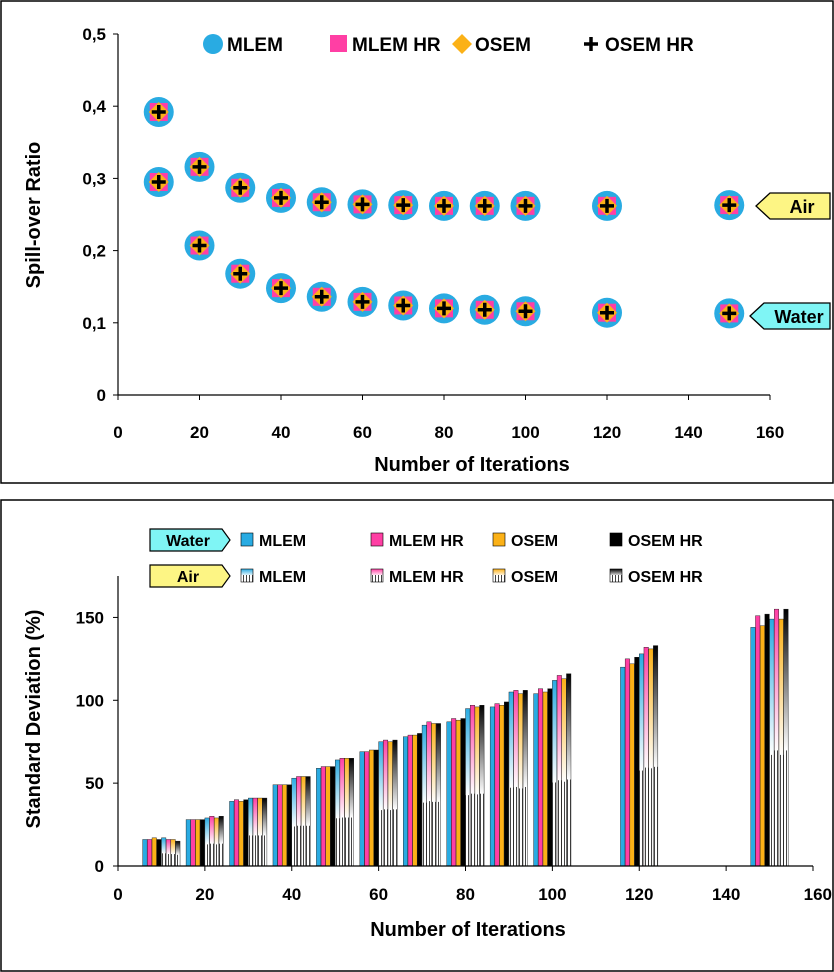 The image size is (834, 972). What do you see at coordinates (94, 251) in the screenshot?
I see `y-tick-label: 0,2` at bounding box center [94, 251].